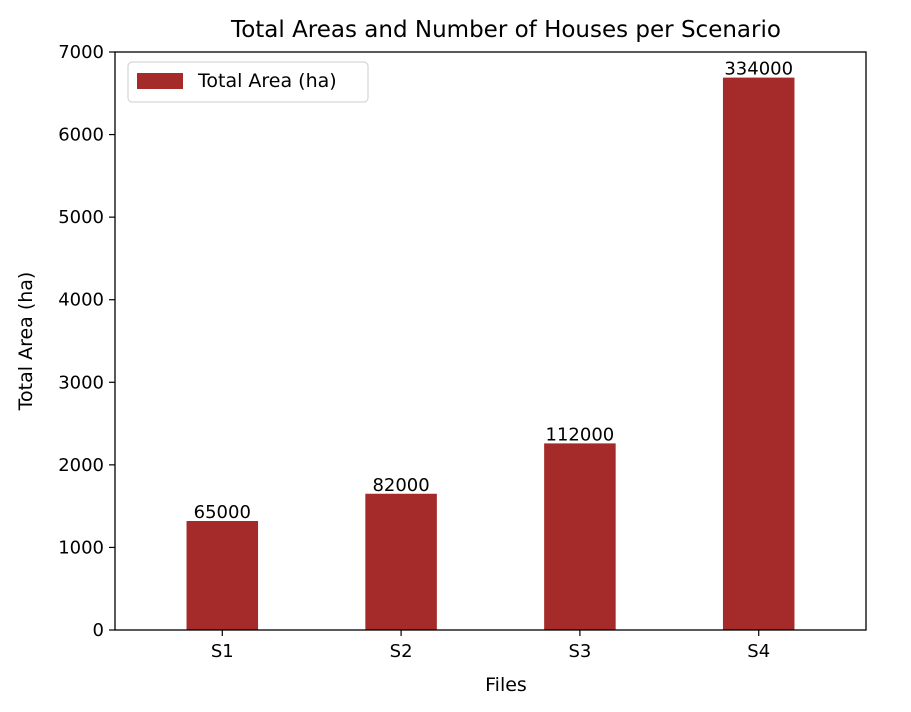 This screenshot has width=911, height=712. What do you see at coordinates (81, 547) in the screenshot?
I see `y-tick-label: 1000` at bounding box center [81, 547].